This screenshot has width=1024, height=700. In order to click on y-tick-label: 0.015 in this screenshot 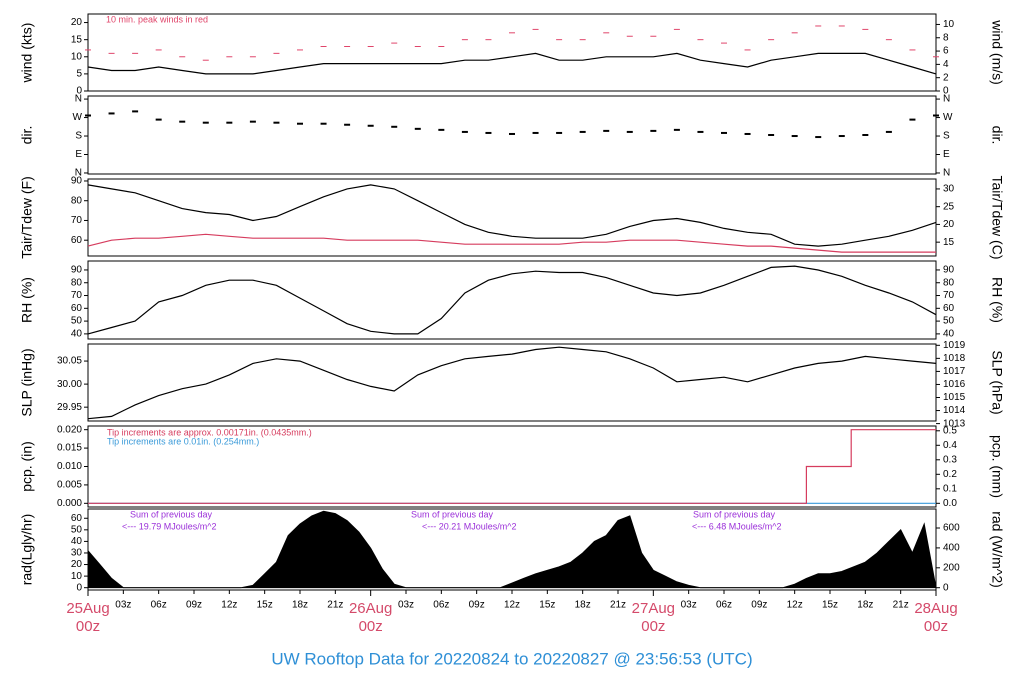, I will do `click(69, 448)`.